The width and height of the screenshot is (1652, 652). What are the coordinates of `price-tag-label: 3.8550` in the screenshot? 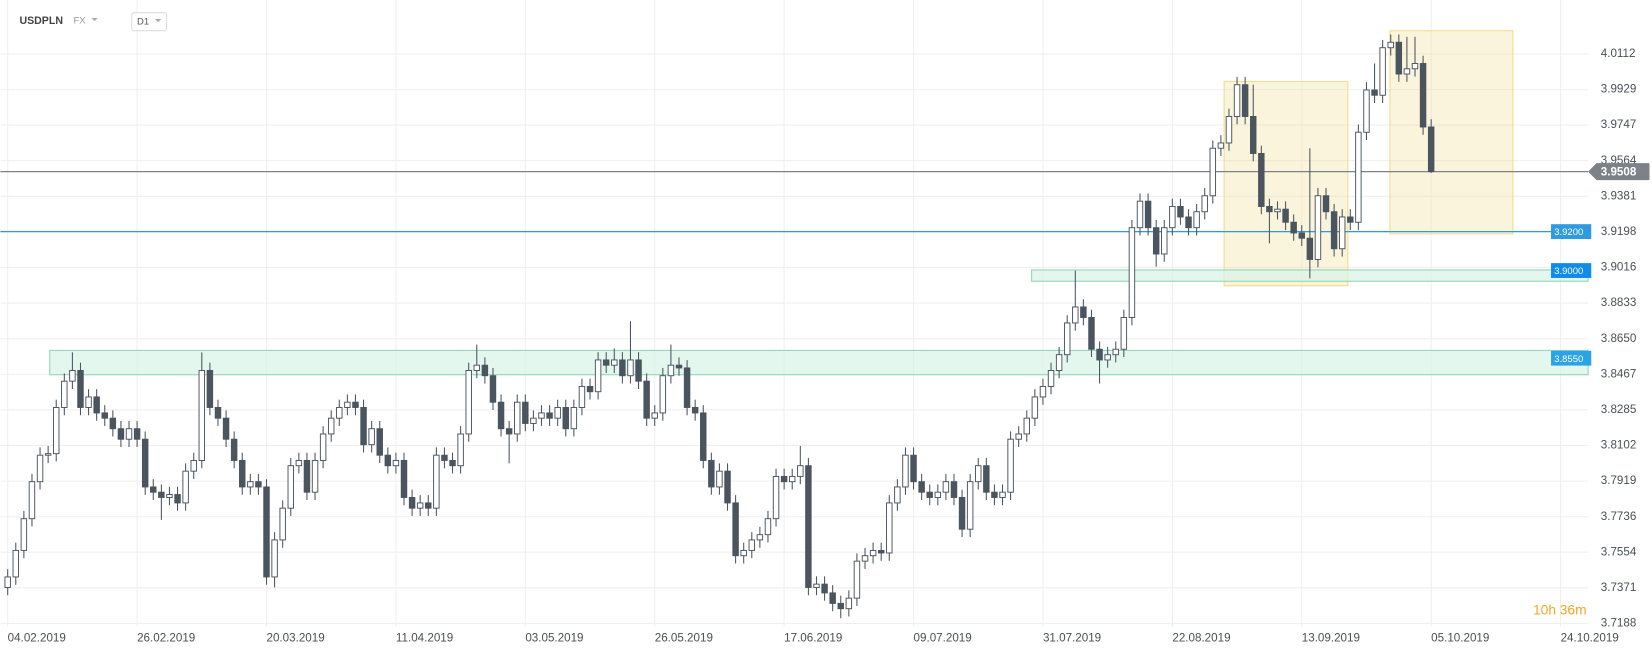 It's located at (1568, 359).